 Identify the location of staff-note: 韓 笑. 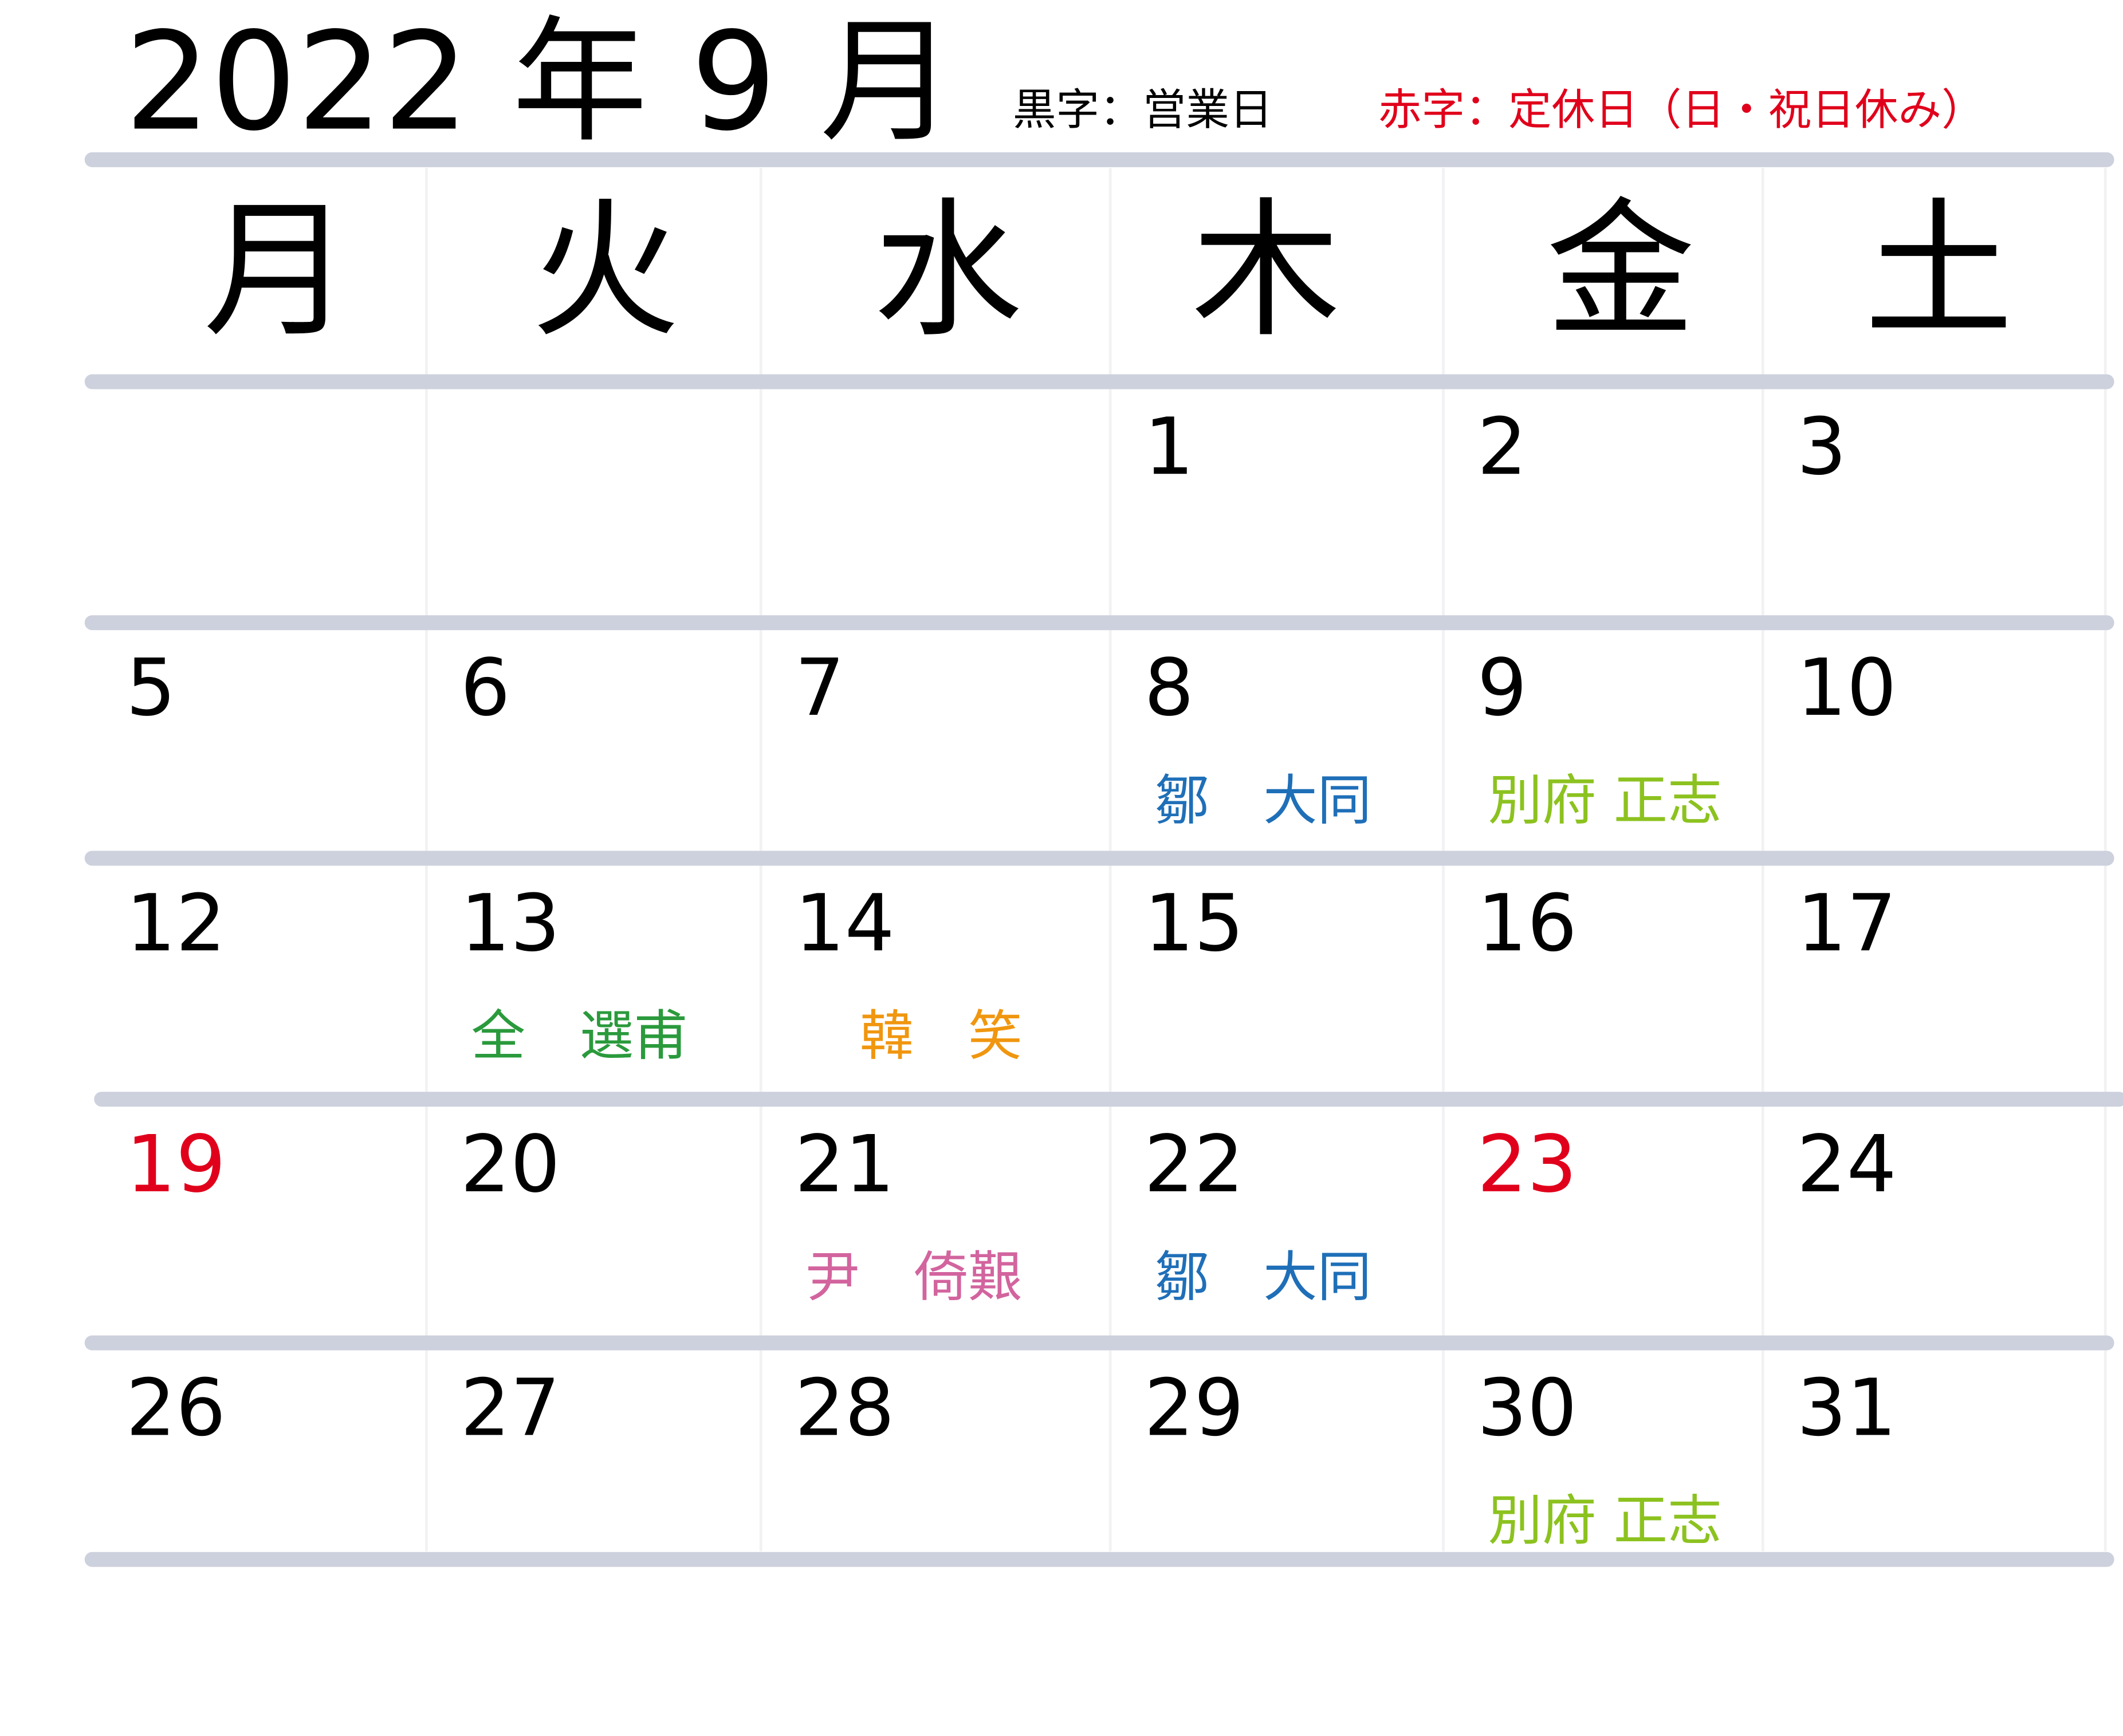
(913, 1036).